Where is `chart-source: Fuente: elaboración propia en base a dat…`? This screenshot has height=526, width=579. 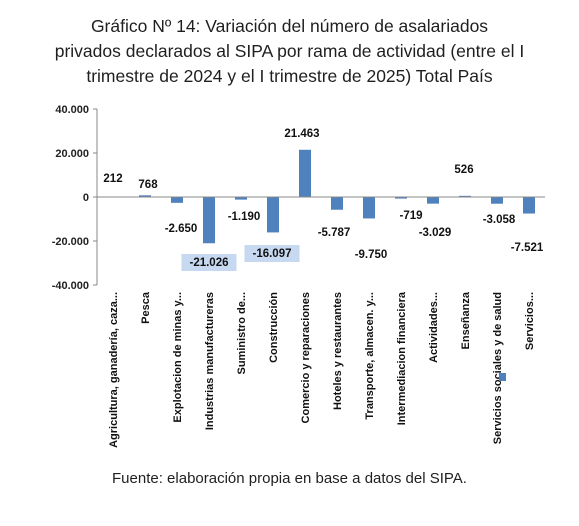 chart-source: Fuente: elaboración propia en base a dat… is located at coordinates (289, 478).